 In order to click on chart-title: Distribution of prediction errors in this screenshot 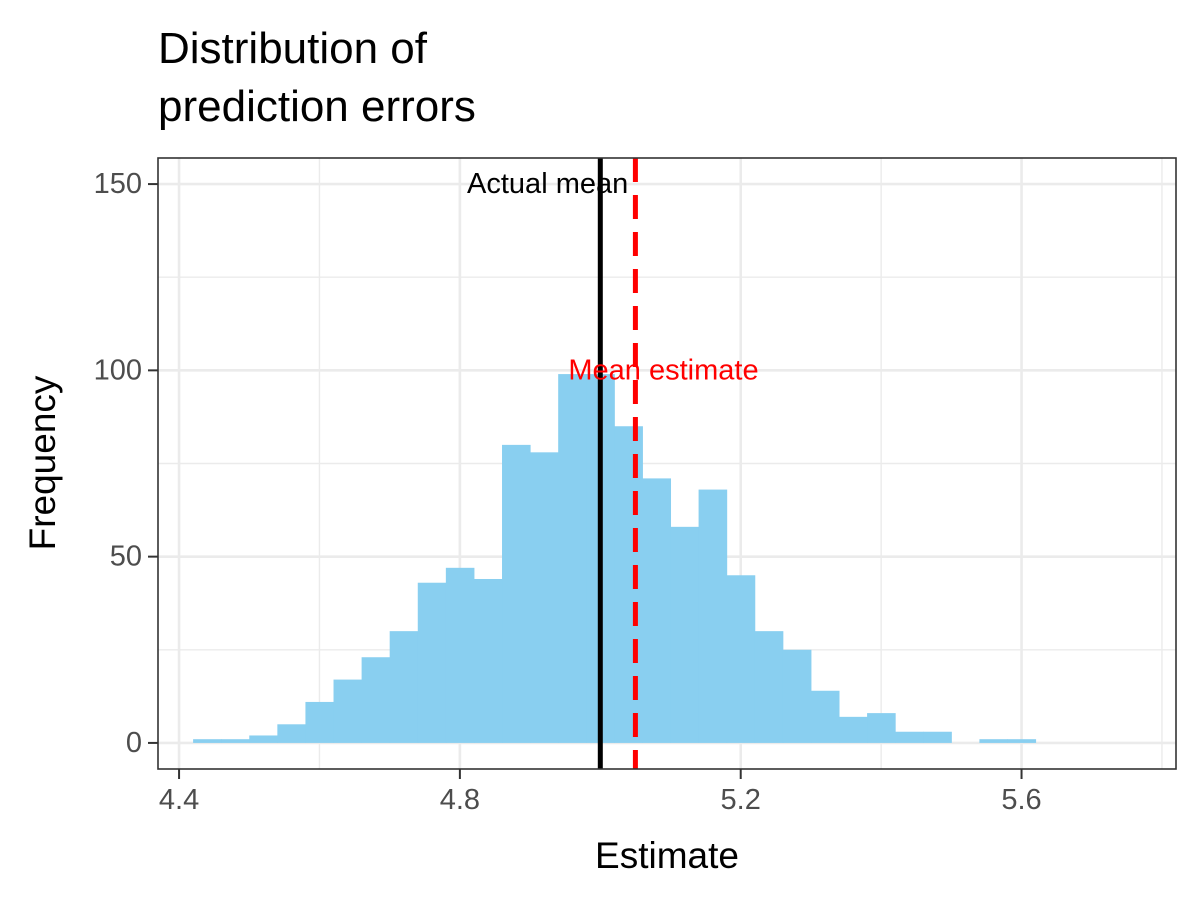, I will do `click(317, 77)`.